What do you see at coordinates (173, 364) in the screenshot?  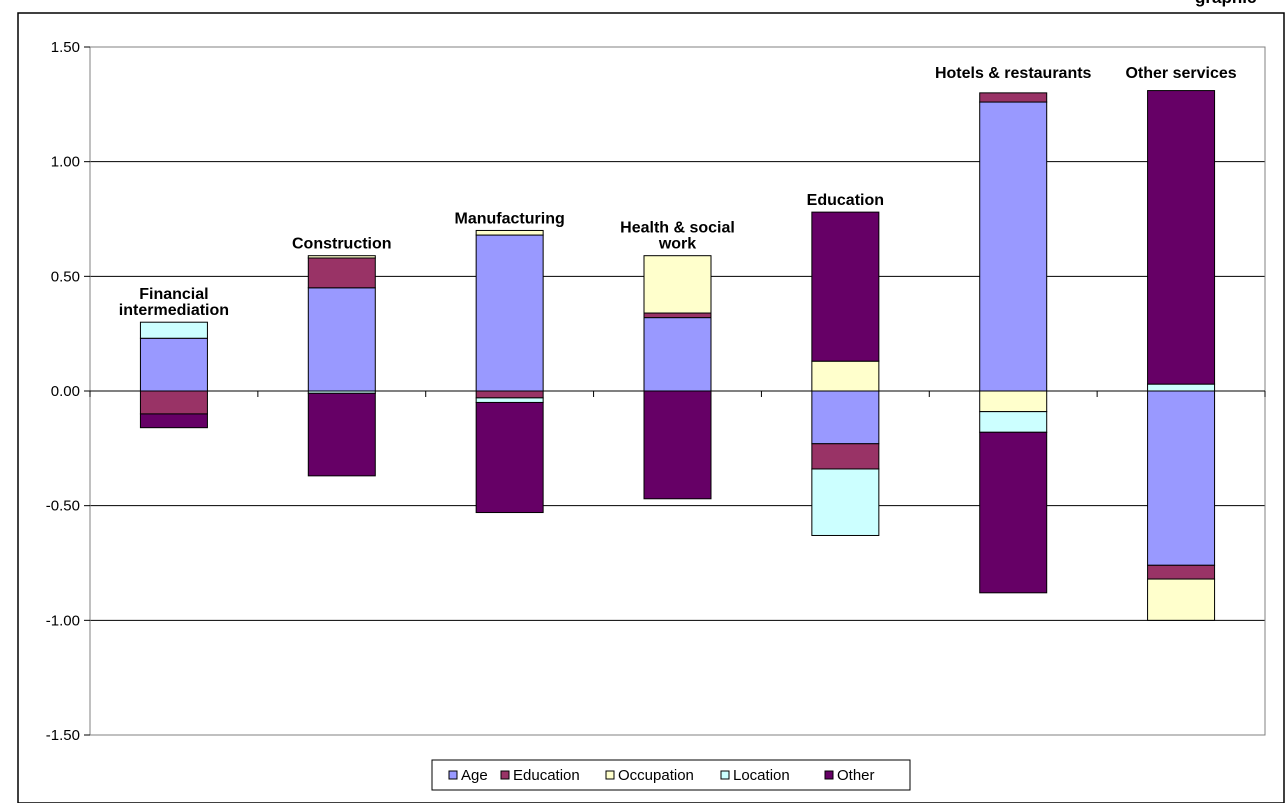 I see `bar-financial-intermediation-age` at bounding box center [173, 364].